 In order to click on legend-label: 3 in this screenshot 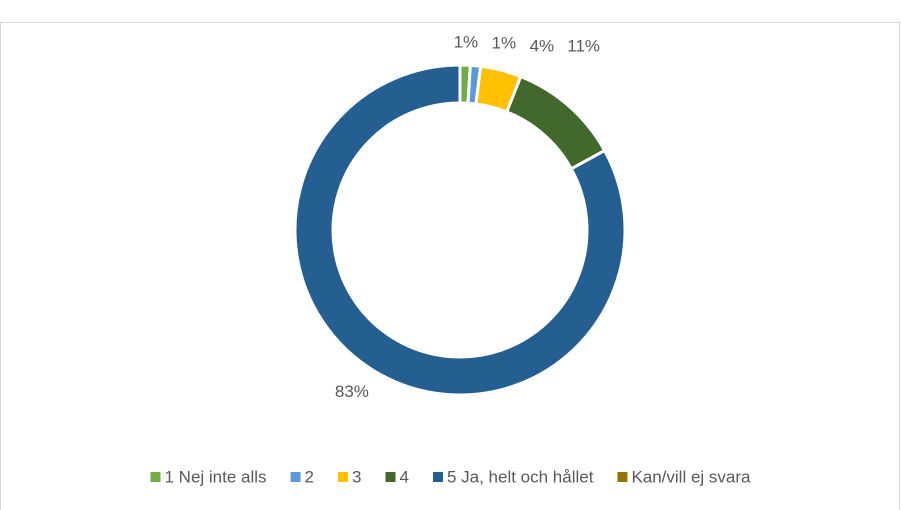, I will do `click(356, 476)`.